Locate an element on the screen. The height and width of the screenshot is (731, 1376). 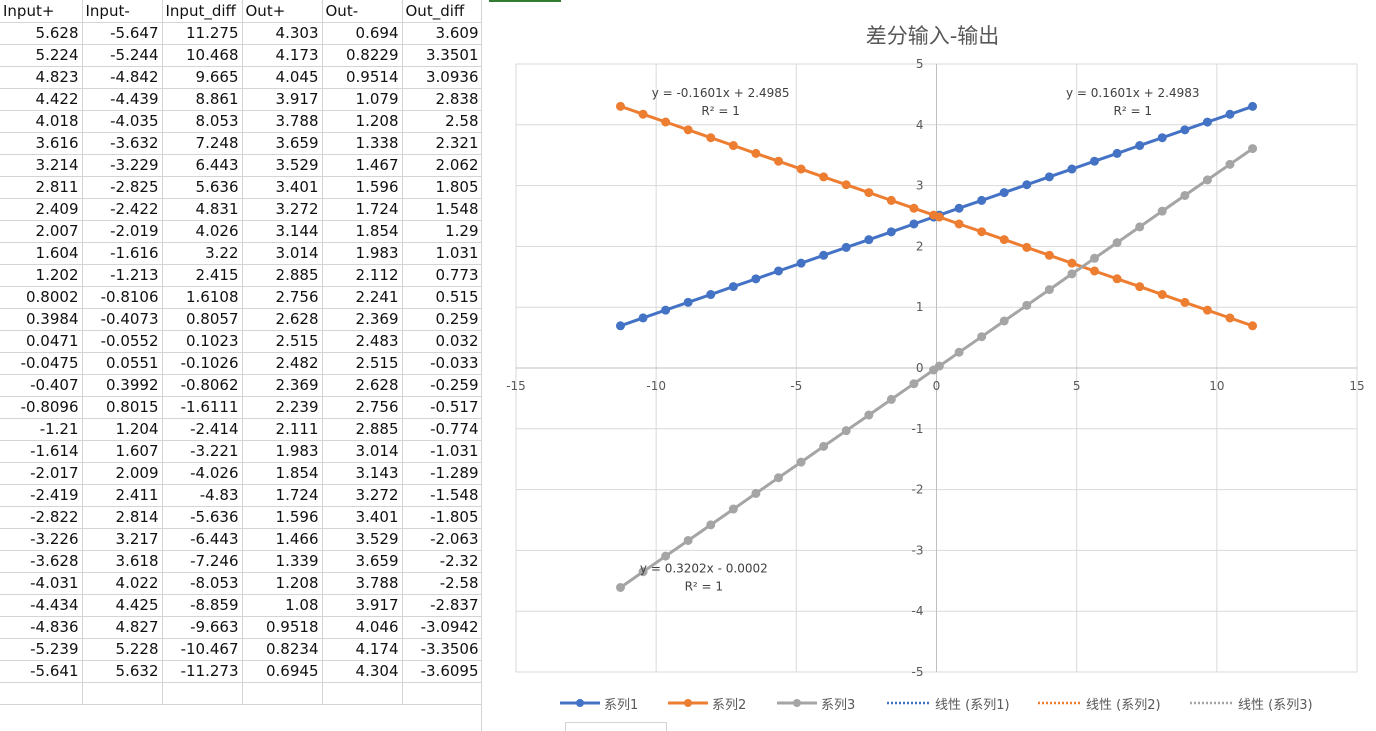
cell: 1.031 is located at coordinates (442, 253).